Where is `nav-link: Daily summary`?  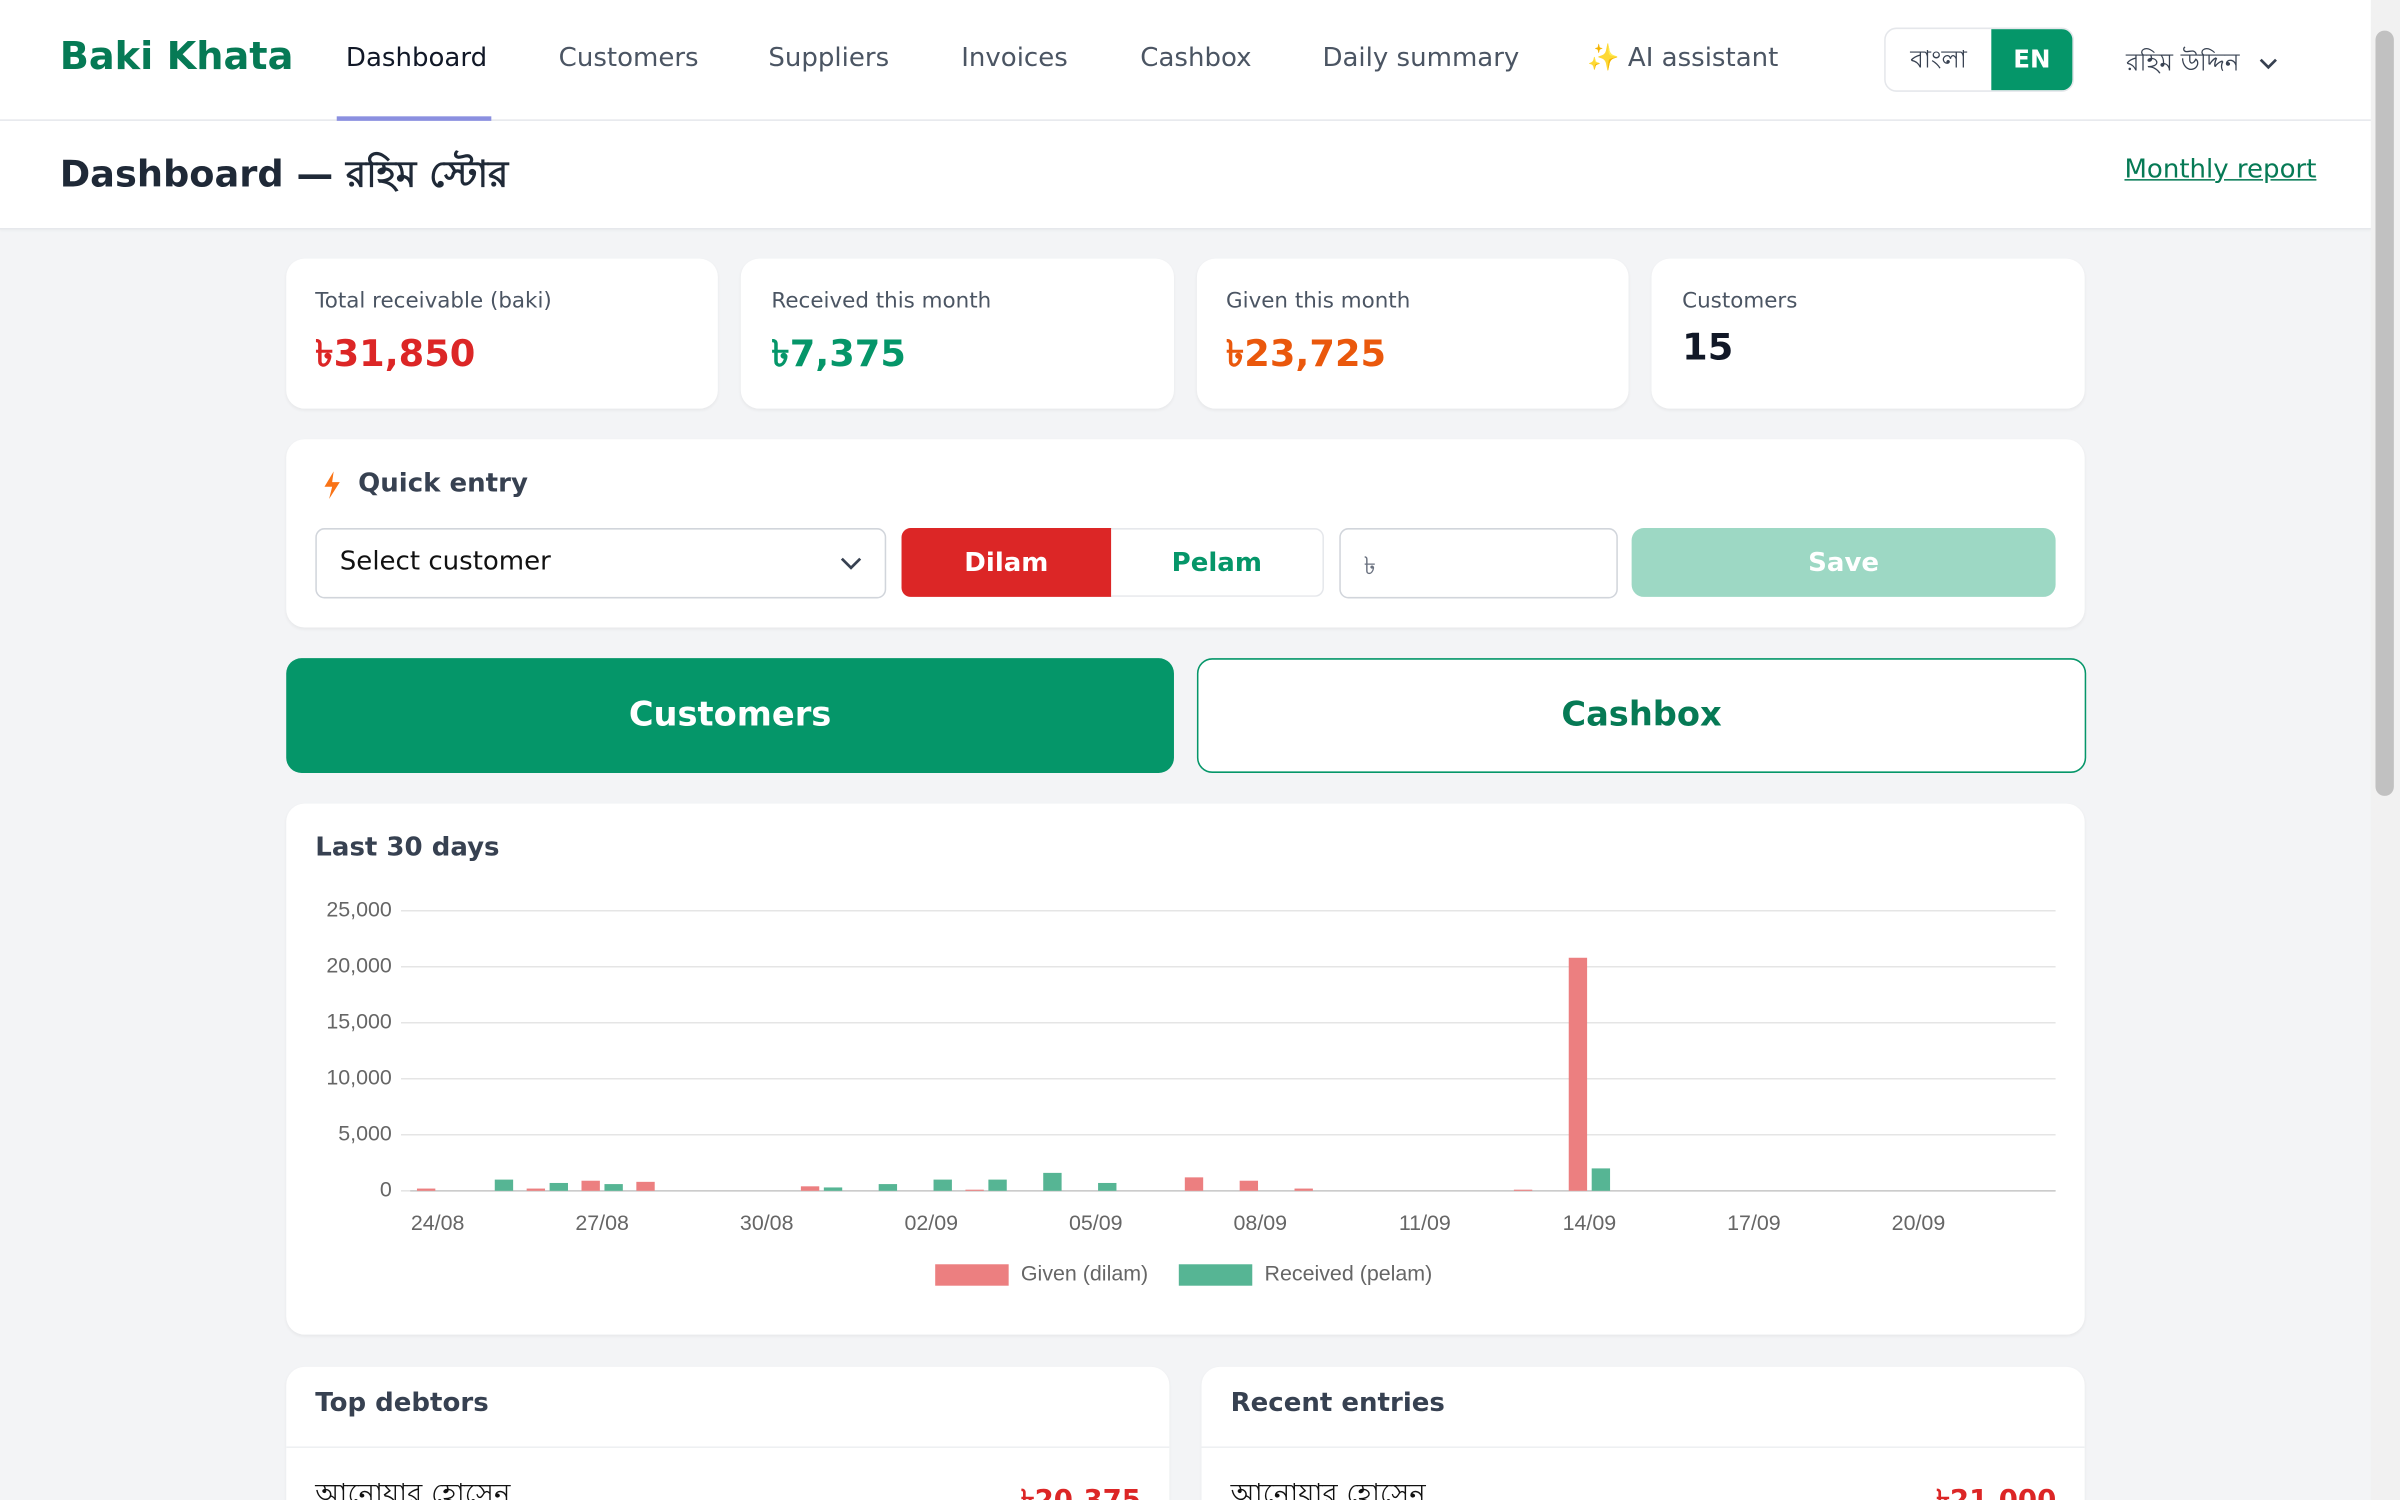
nav-link: Daily summary is located at coordinates (1421, 58).